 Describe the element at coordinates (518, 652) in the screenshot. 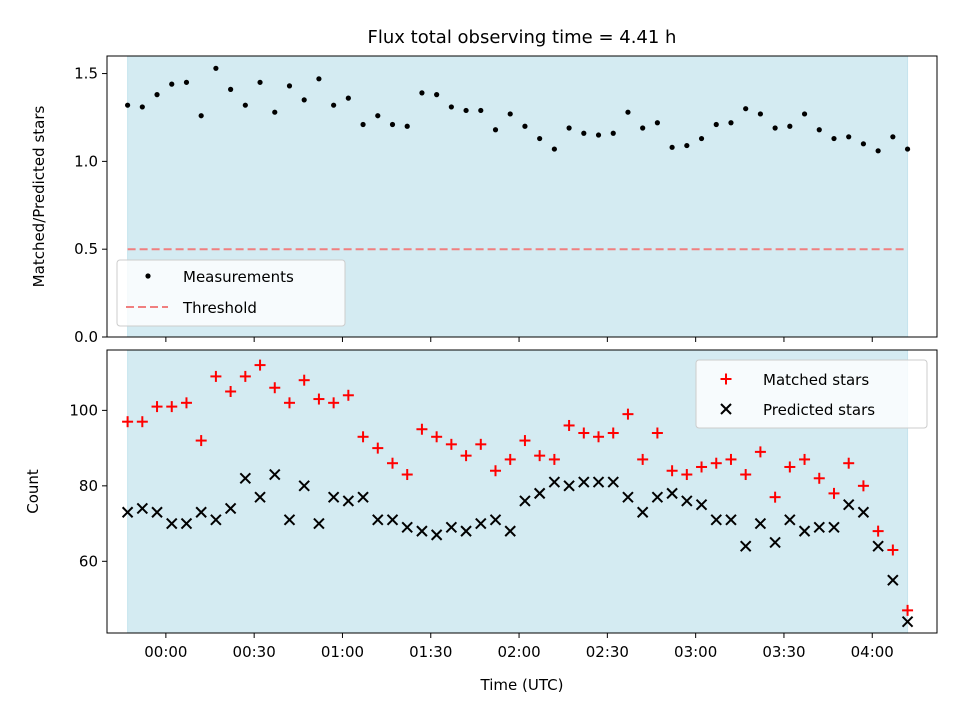

I see `x-tick-label: 02:00` at that location.